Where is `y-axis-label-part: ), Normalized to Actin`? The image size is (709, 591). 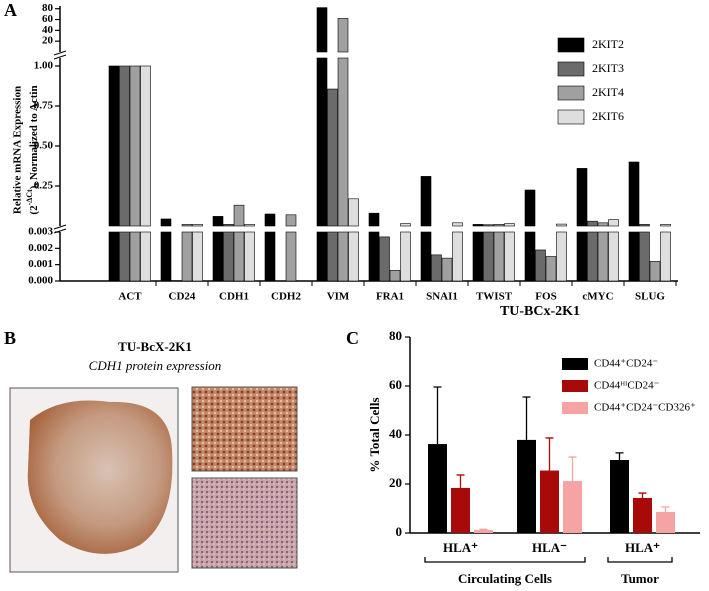 y-axis-label-part: ), Normalized to Actin is located at coordinates (34, 137).